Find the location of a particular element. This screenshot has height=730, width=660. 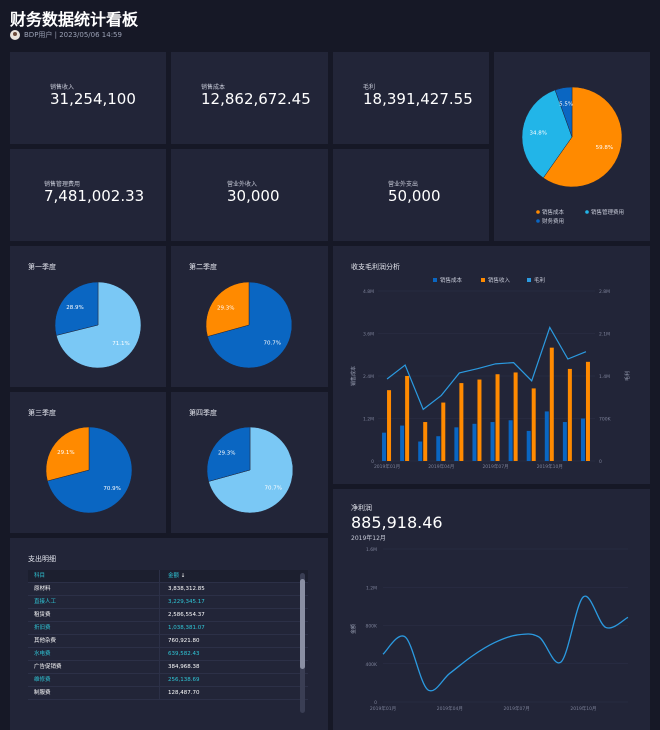

y-tick-right: 700K is located at coordinates (605, 420).